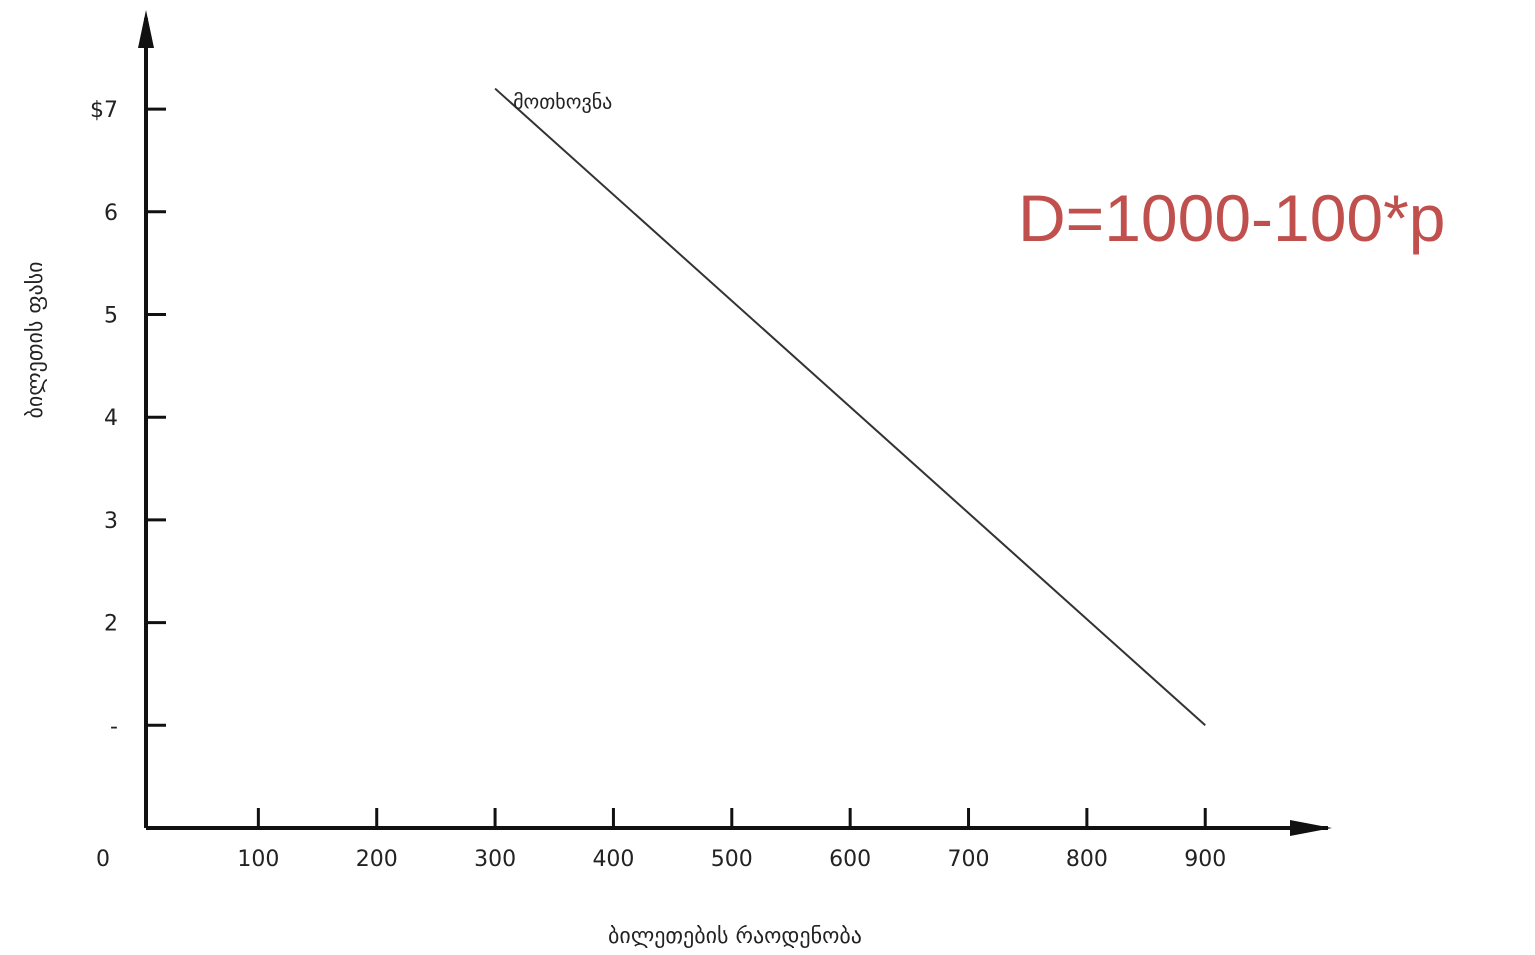 The height and width of the screenshot is (955, 1535). What do you see at coordinates (731, 840) in the screenshot?
I see `x-ticks: 100 200 300 400 500 600 700 800 900` at bounding box center [731, 840].